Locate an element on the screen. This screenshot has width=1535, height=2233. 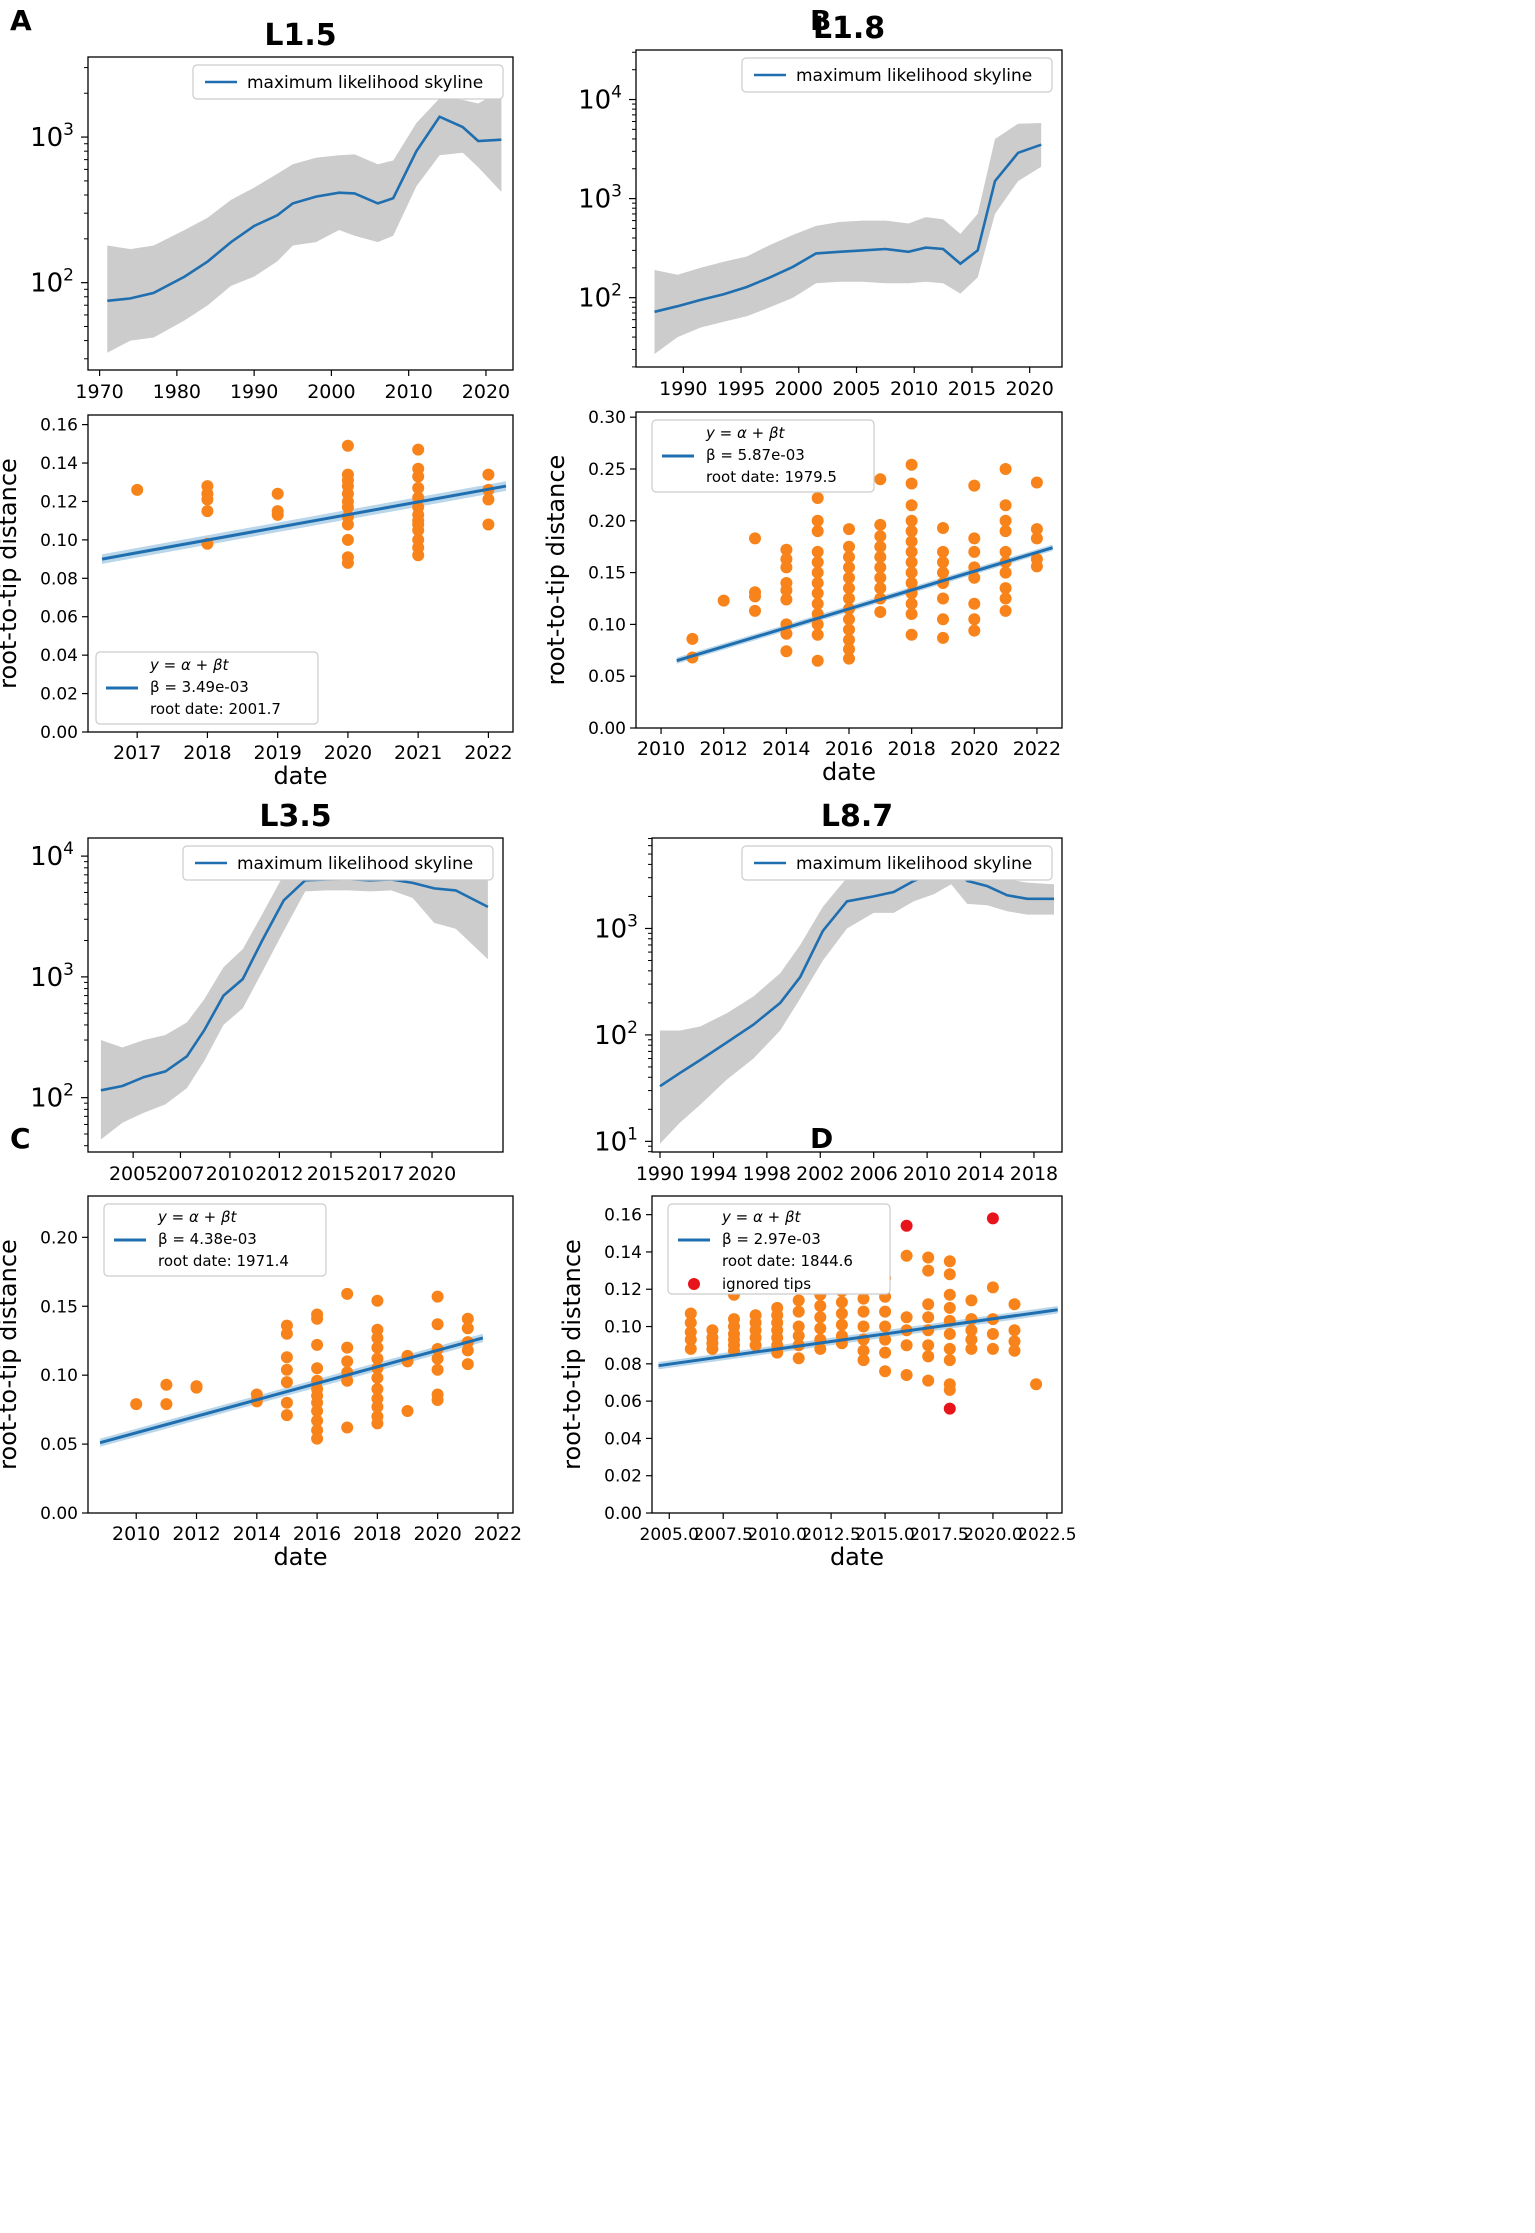
chart-title: L1.8 is located at coordinates (849, 28).